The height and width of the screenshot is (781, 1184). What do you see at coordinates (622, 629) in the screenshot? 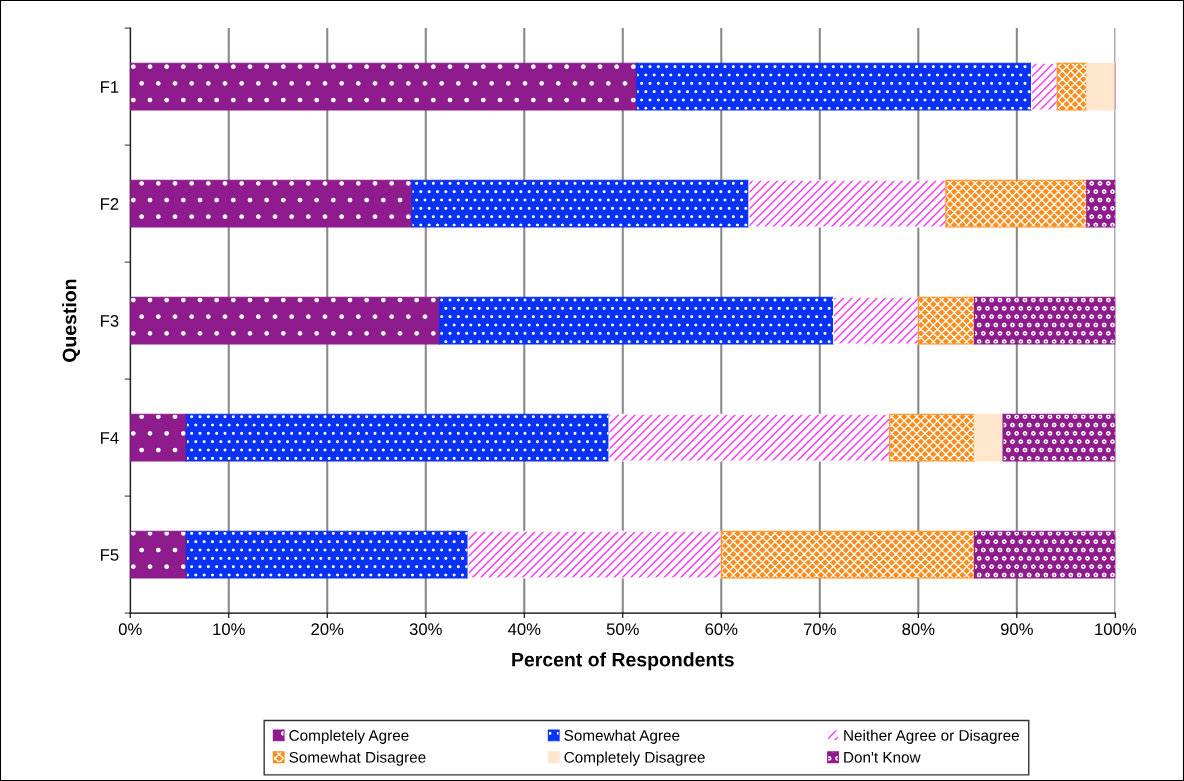
I see `x-tick-label: 50%` at bounding box center [622, 629].